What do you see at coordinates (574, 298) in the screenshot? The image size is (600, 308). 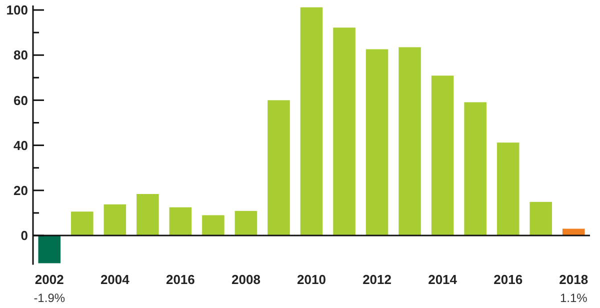 I see `text: 1.1%` at bounding box center [574, 298].